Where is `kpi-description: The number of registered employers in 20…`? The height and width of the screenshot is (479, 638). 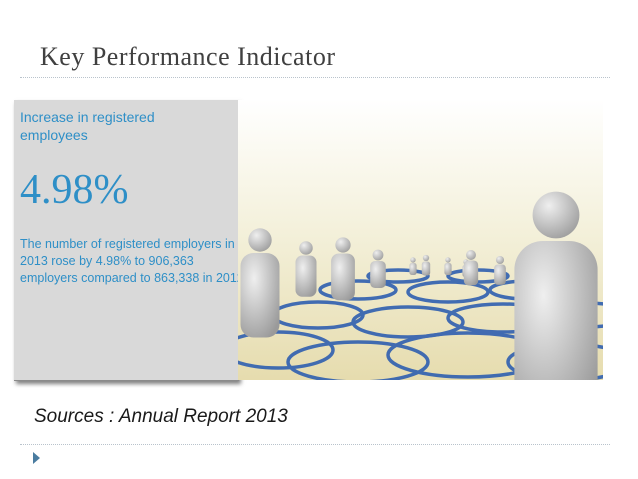 kpi-description: The number of registered employers in 20… is located at coordinates (132, 261).